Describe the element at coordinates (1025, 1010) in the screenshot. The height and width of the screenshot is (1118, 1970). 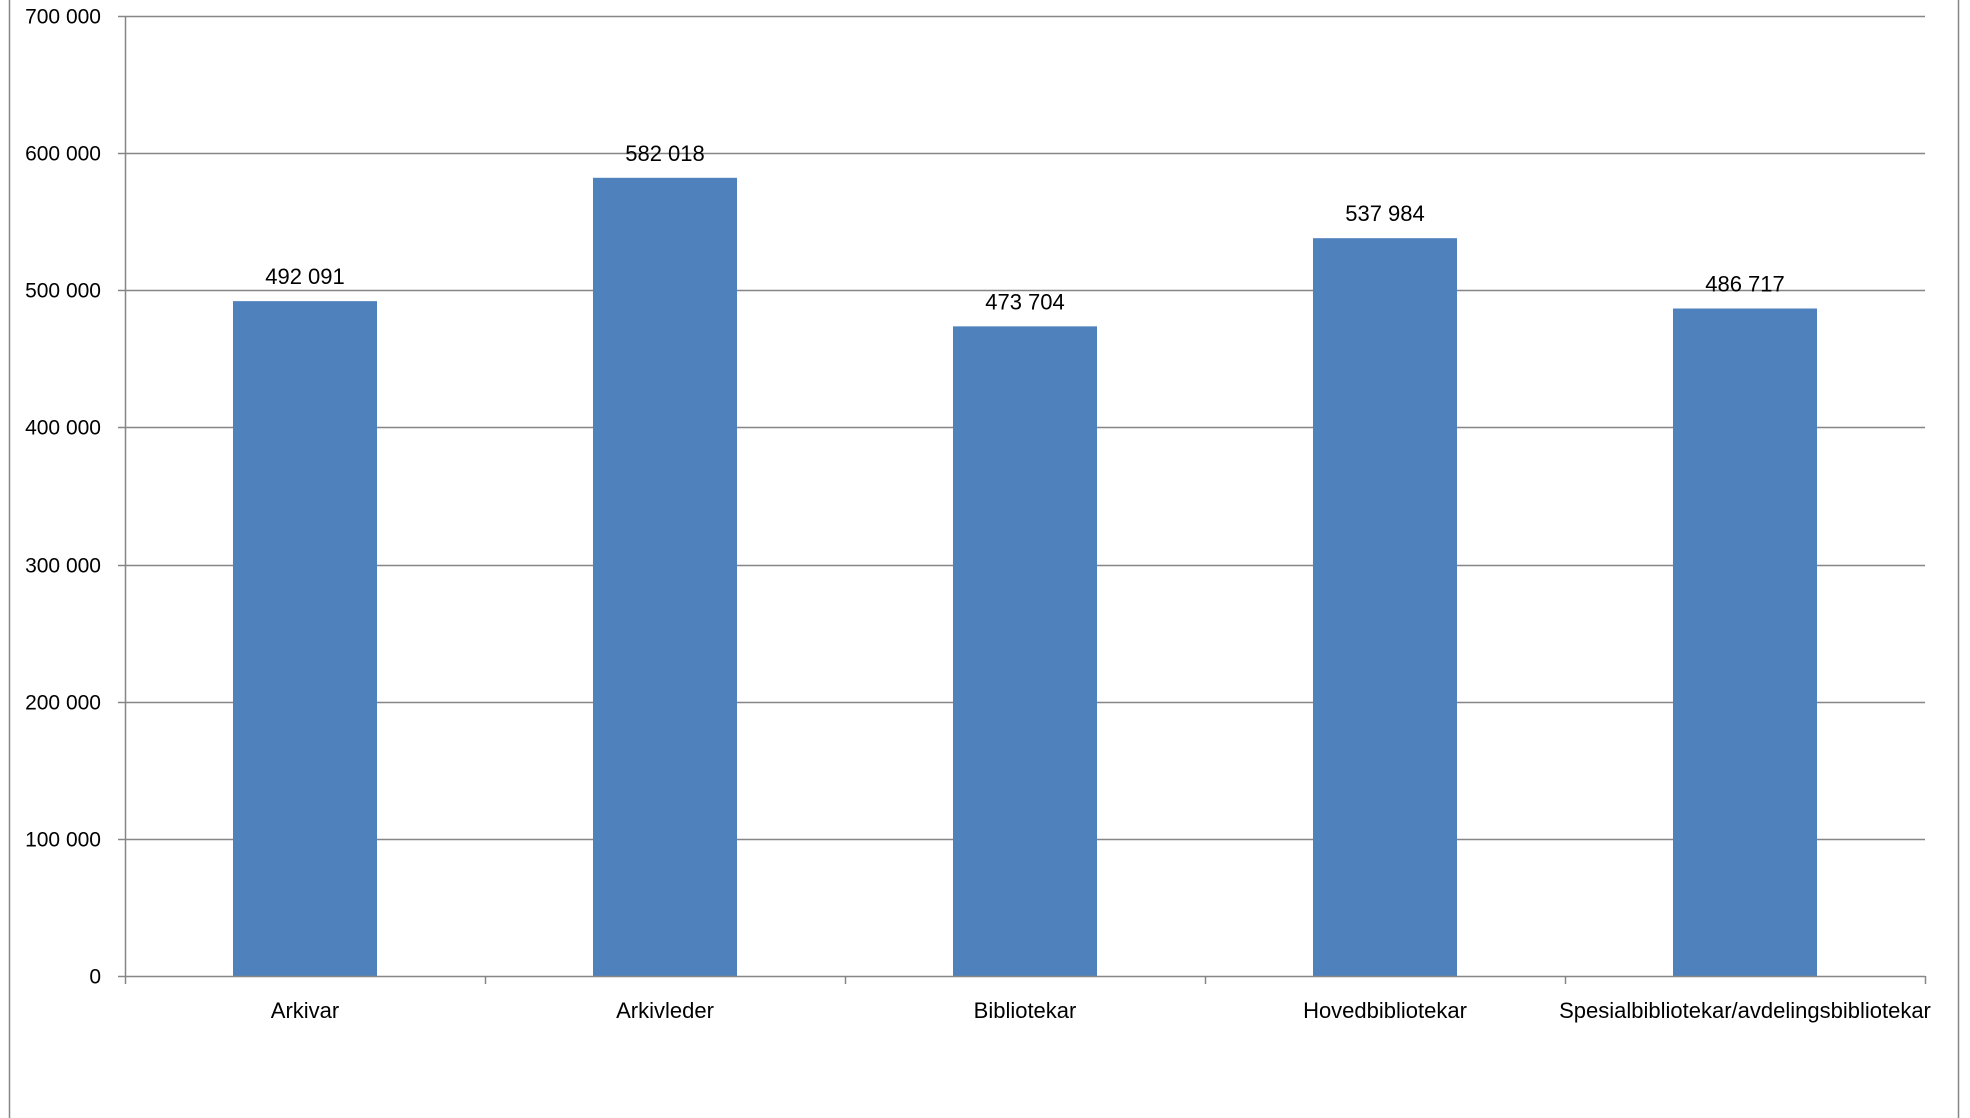
I see `x-category-label: Bibliotekar` at that location.